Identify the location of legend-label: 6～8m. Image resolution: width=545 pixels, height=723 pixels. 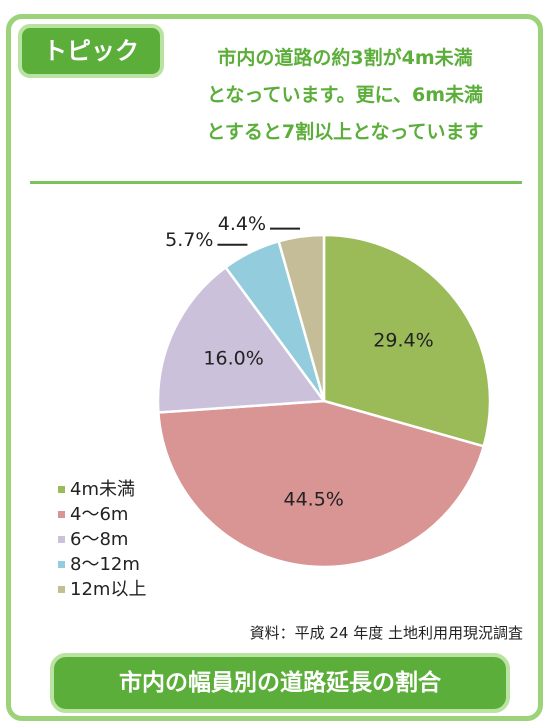
(99, 539).